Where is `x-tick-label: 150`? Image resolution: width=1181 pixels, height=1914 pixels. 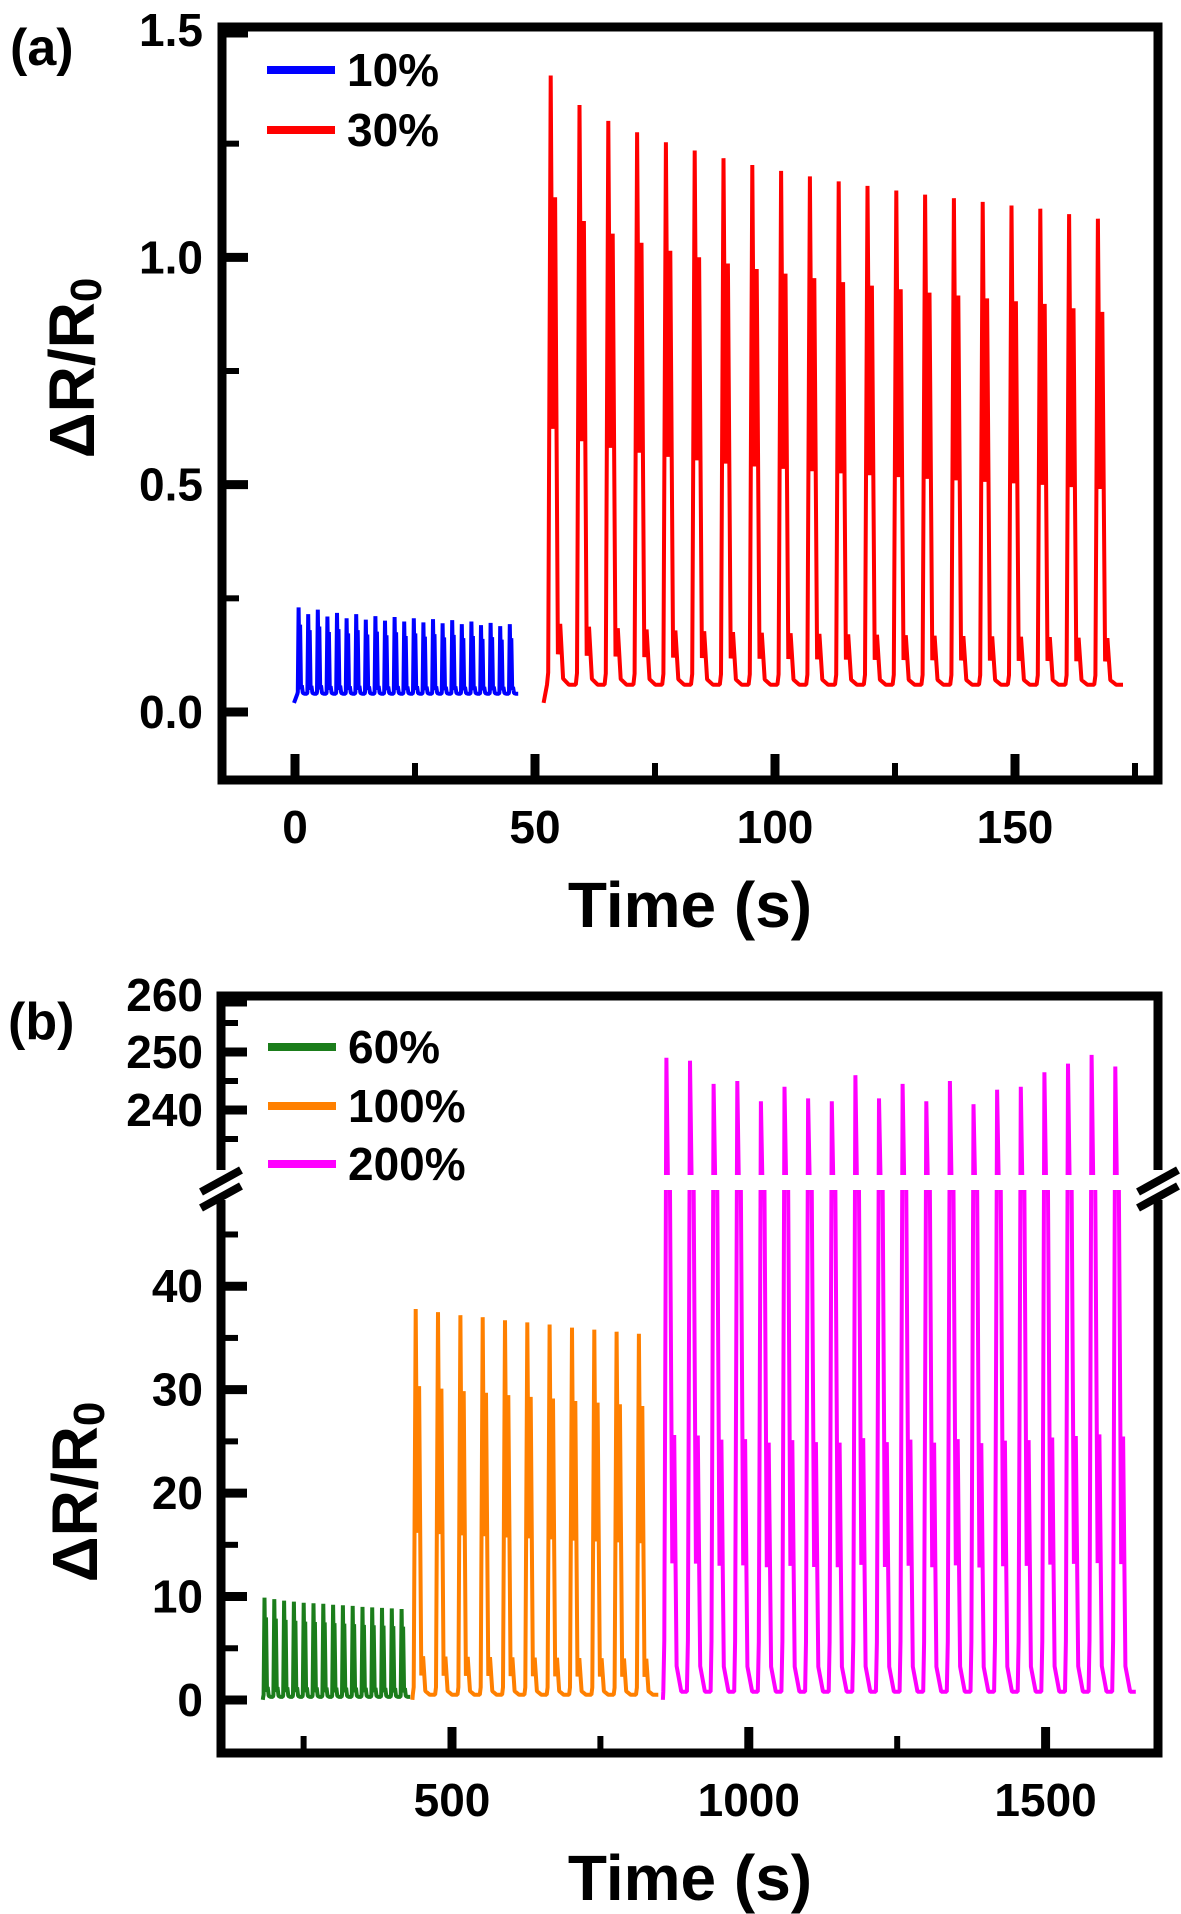 x-tick-label: 150 is located at coordinates (1015, 827).